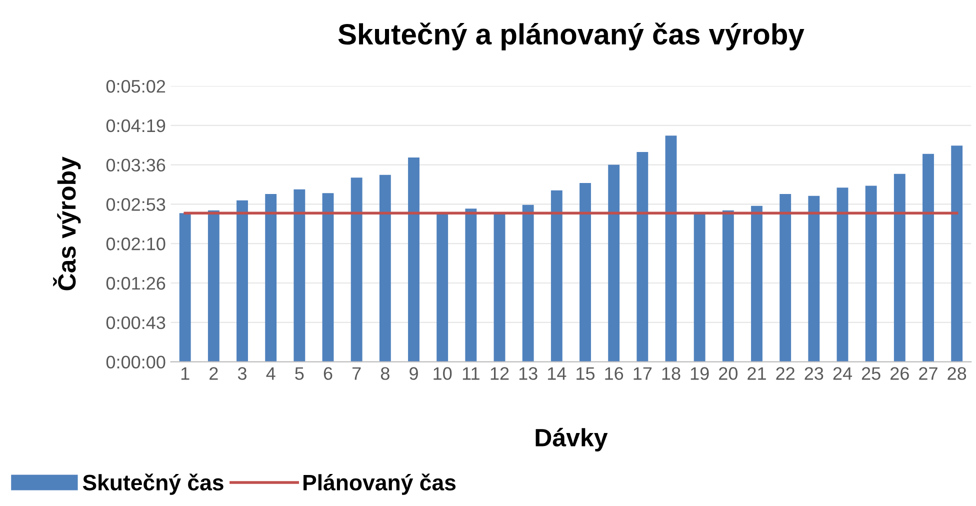 Image resolution: width=976 pixels, height=506 pixels. I want to click on y-tick-label: 0:00:43, so click(136, 323).